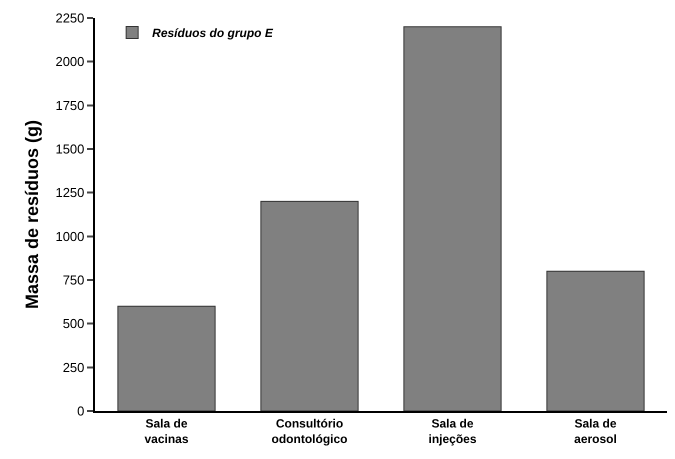 The image size is (675, 459). Describe the element at coordinates (69, 18) in the screenshot. I see `y-tick-label: 2250` at that location.